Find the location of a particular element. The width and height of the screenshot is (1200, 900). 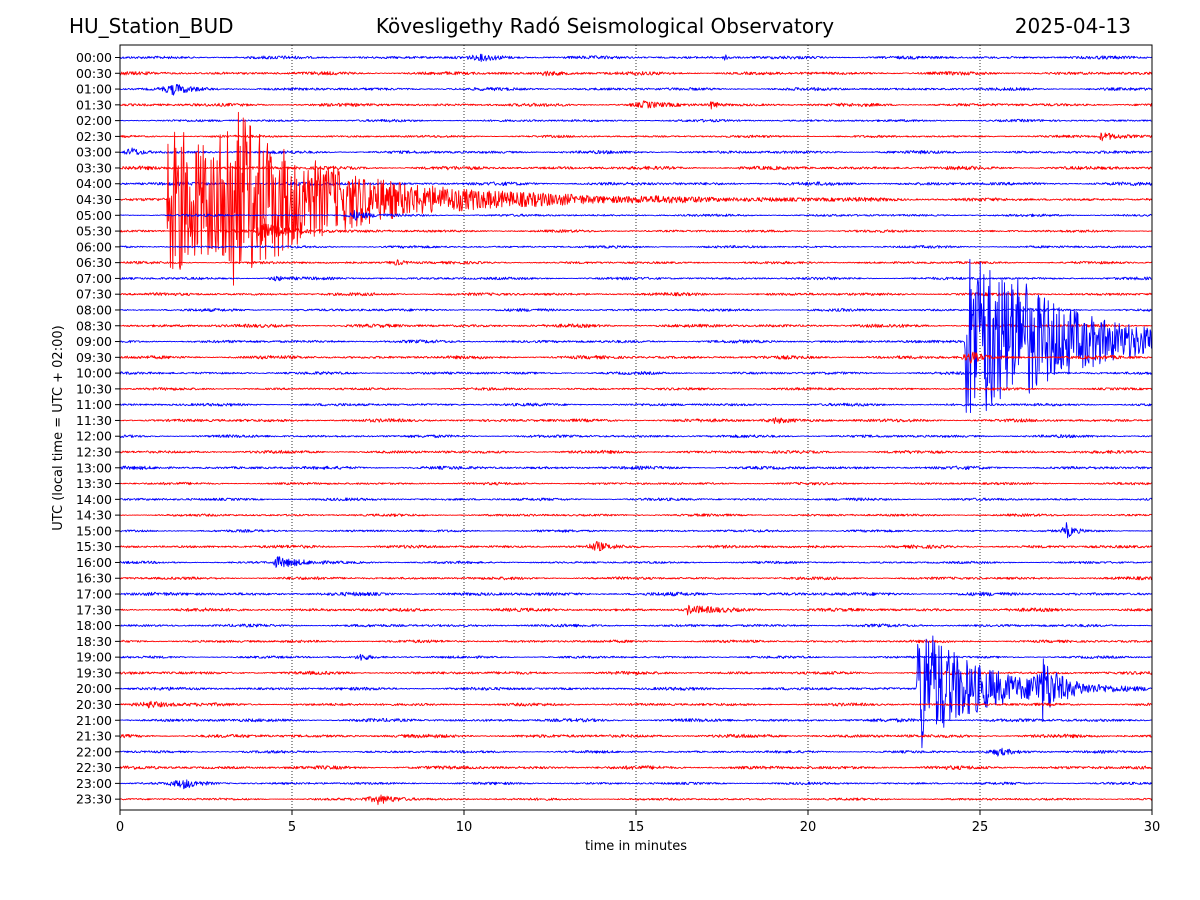

y-axis-label: UTC (local time = UTC + 02:00) is located at coordinates (58, 427).